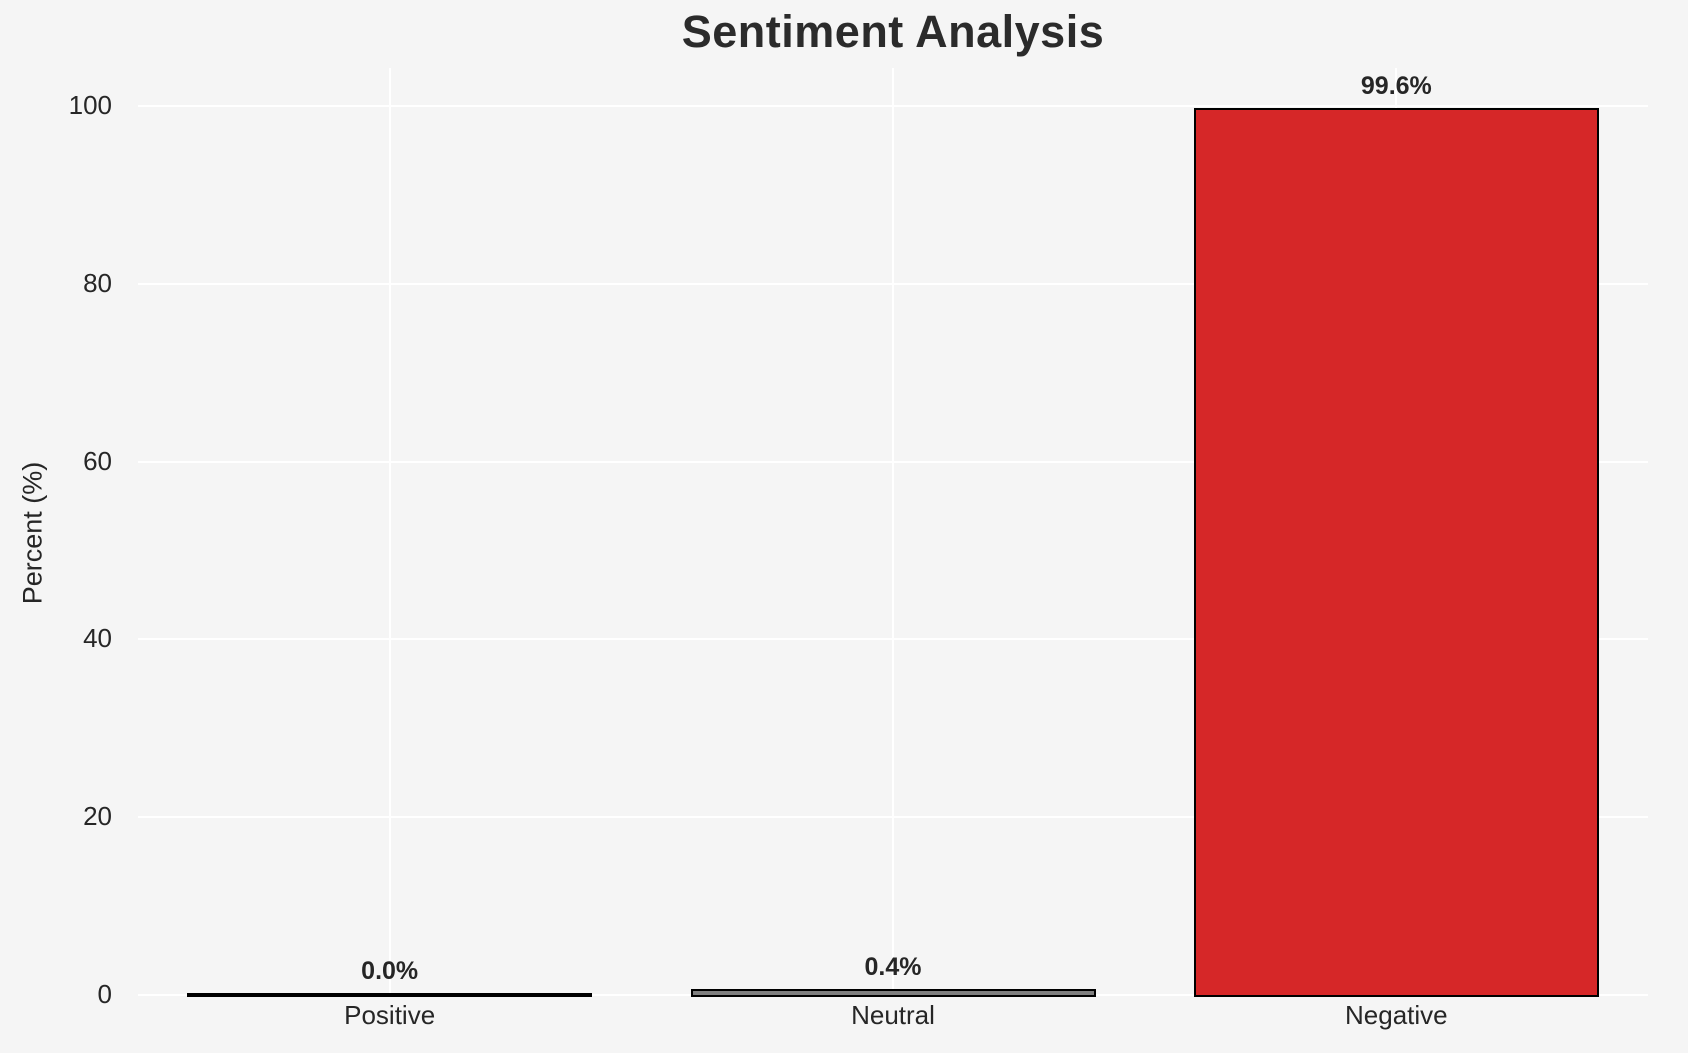 The image size is (1688, 1053). Describe the element at coordinates (893, 967) in the screenshot. I see `bar-value-label: 0.4%` at that location.